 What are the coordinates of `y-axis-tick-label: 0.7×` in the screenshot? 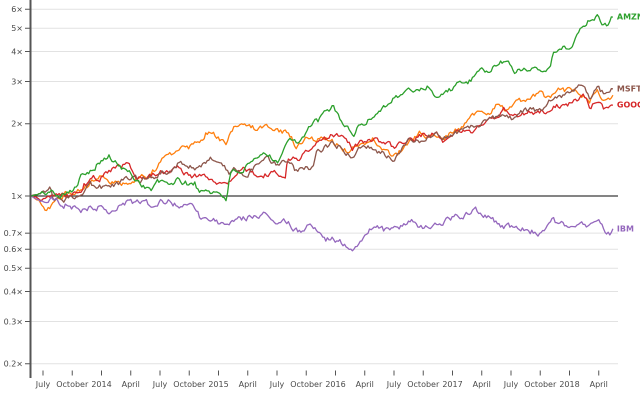 It's located at (13, 233).